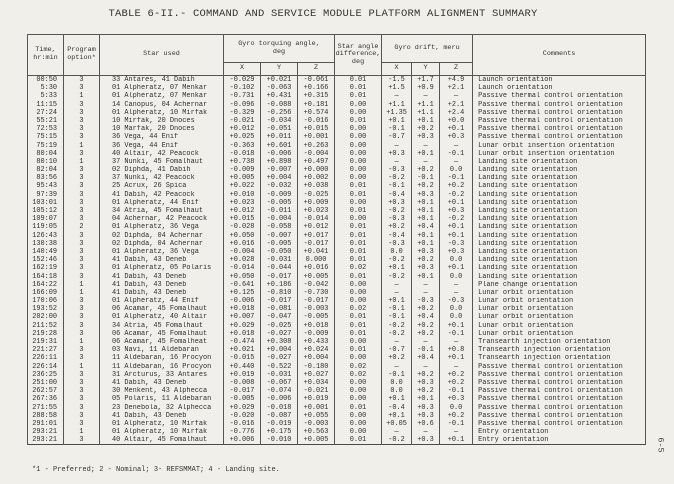 This screenshot has height=484, width=674. Describe the element at coordinates (242, 145) in the screenshot. I see `cell-torq-x: -0.363` at that location.